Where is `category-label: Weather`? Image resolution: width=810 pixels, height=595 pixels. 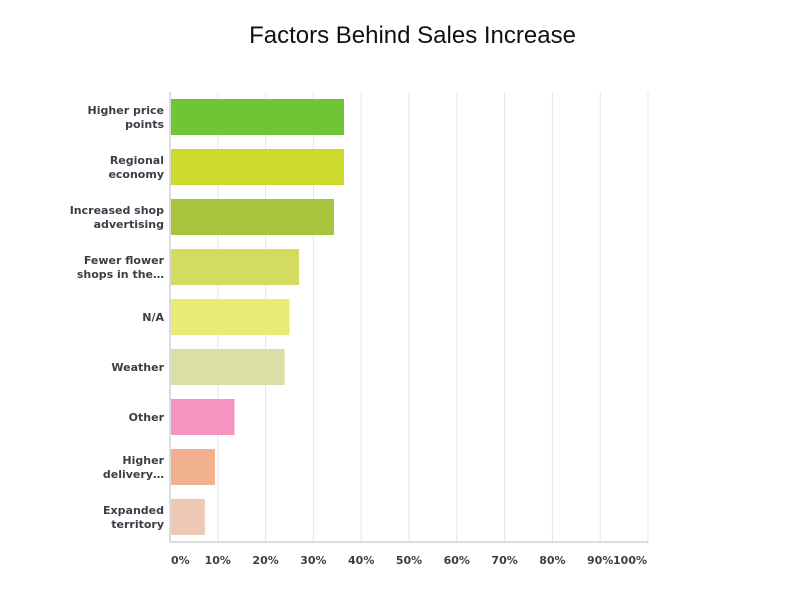 category-label: Weather is located at coordinates (137, 367).